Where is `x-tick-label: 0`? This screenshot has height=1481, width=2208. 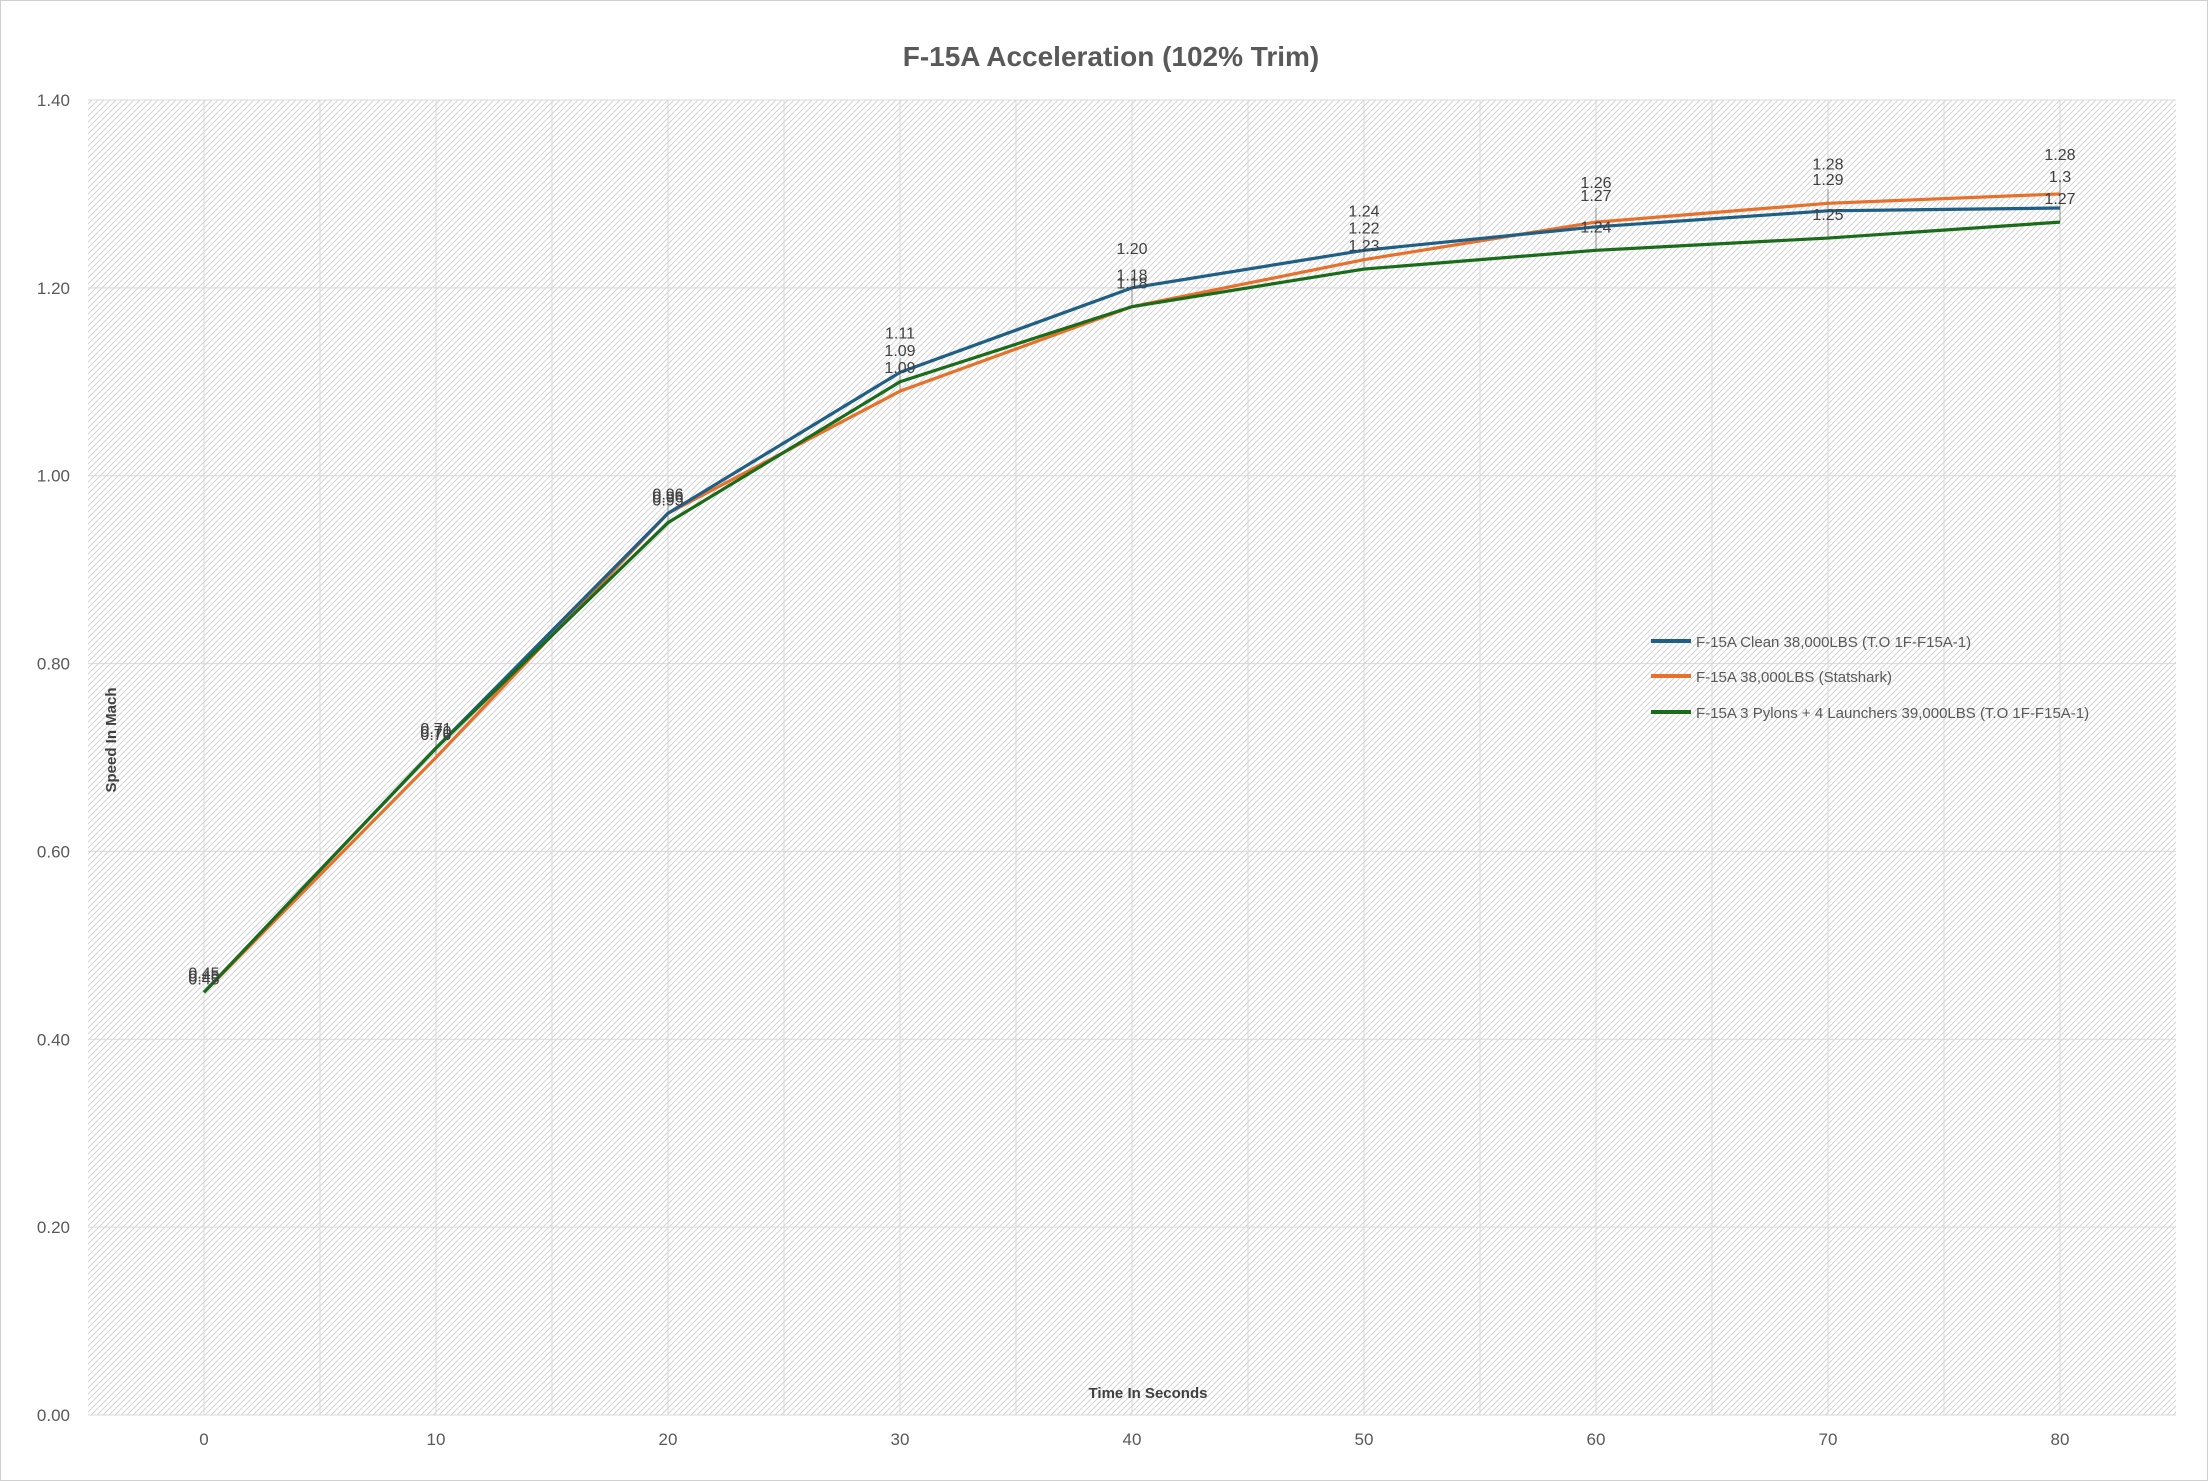
x-tick-label: 0 is located at coordinates (203, 1439).